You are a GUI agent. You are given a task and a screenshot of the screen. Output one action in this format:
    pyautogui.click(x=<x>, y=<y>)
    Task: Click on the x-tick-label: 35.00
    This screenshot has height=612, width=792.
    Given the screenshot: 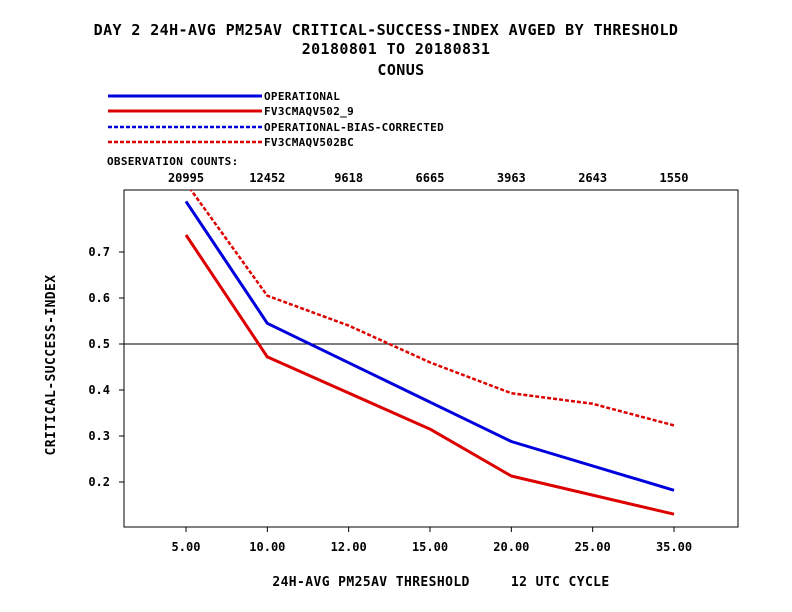 What is the action you would take?
    pyautogui.click(x=674, y=547)
    